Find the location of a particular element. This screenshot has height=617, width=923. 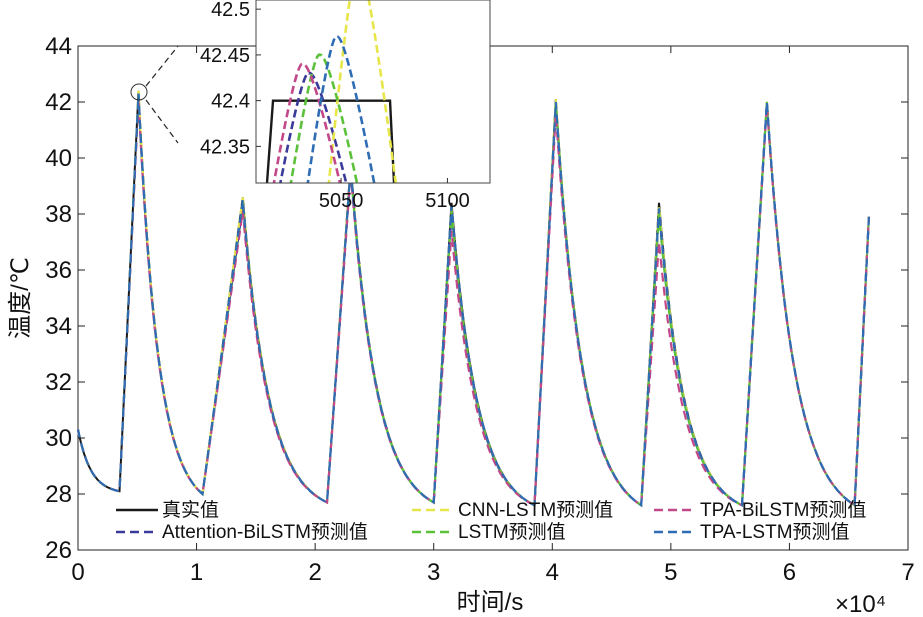

inset-tick-layer: 42.35 42.4 42.45 42.5 5050 5100 is located at coordinates (335, 106).